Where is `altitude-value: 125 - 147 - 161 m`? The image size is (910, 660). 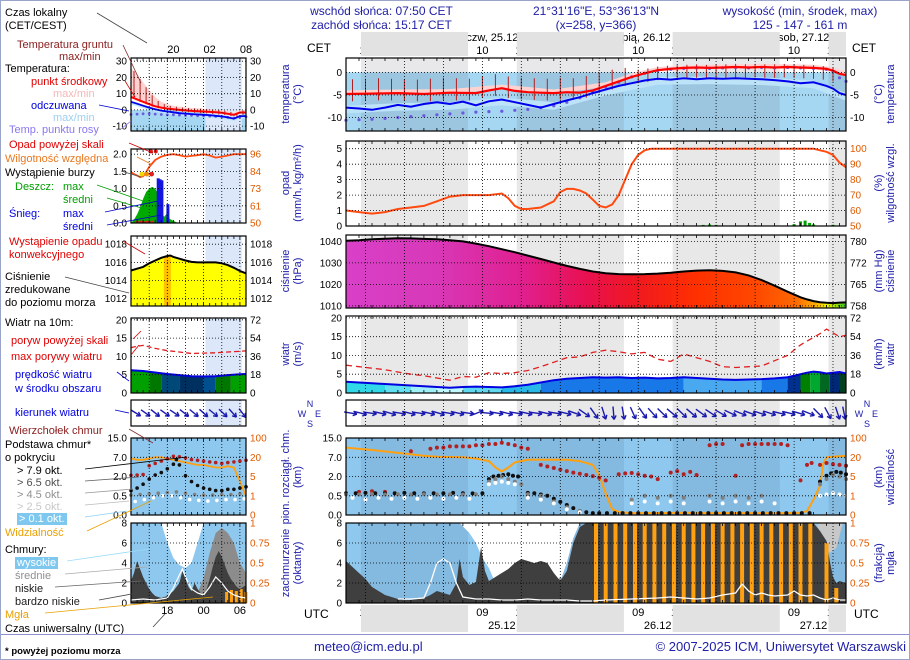
altitude-value: 125 - 147 - 161 m is located at coordinates (800, 25).